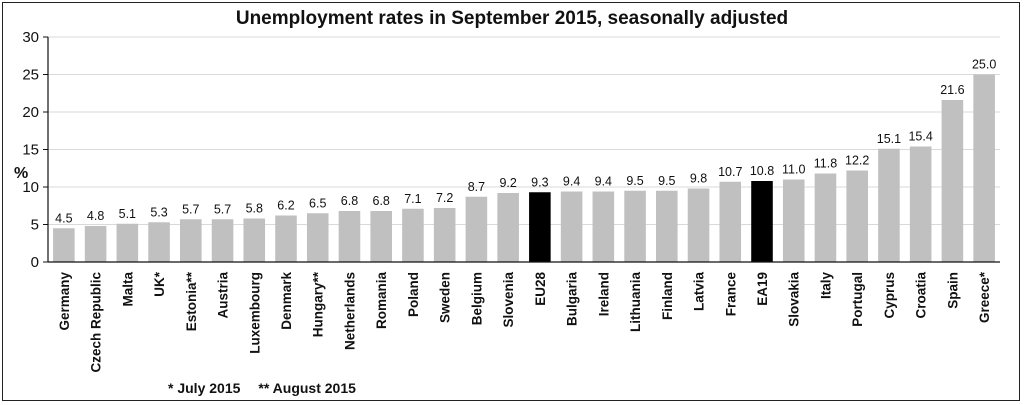  What do you see at coordinates (603, 294) in the screenshot?
I see `x-tick-label: Ireland` at bounding box center [603, 294].